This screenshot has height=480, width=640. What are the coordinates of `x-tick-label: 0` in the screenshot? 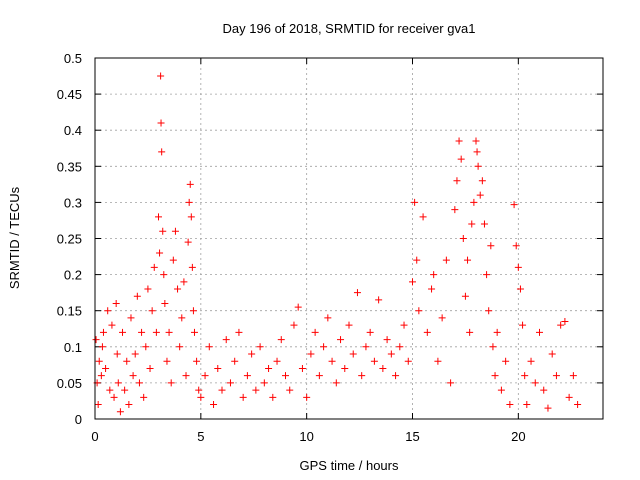 It's located at (94, 436).